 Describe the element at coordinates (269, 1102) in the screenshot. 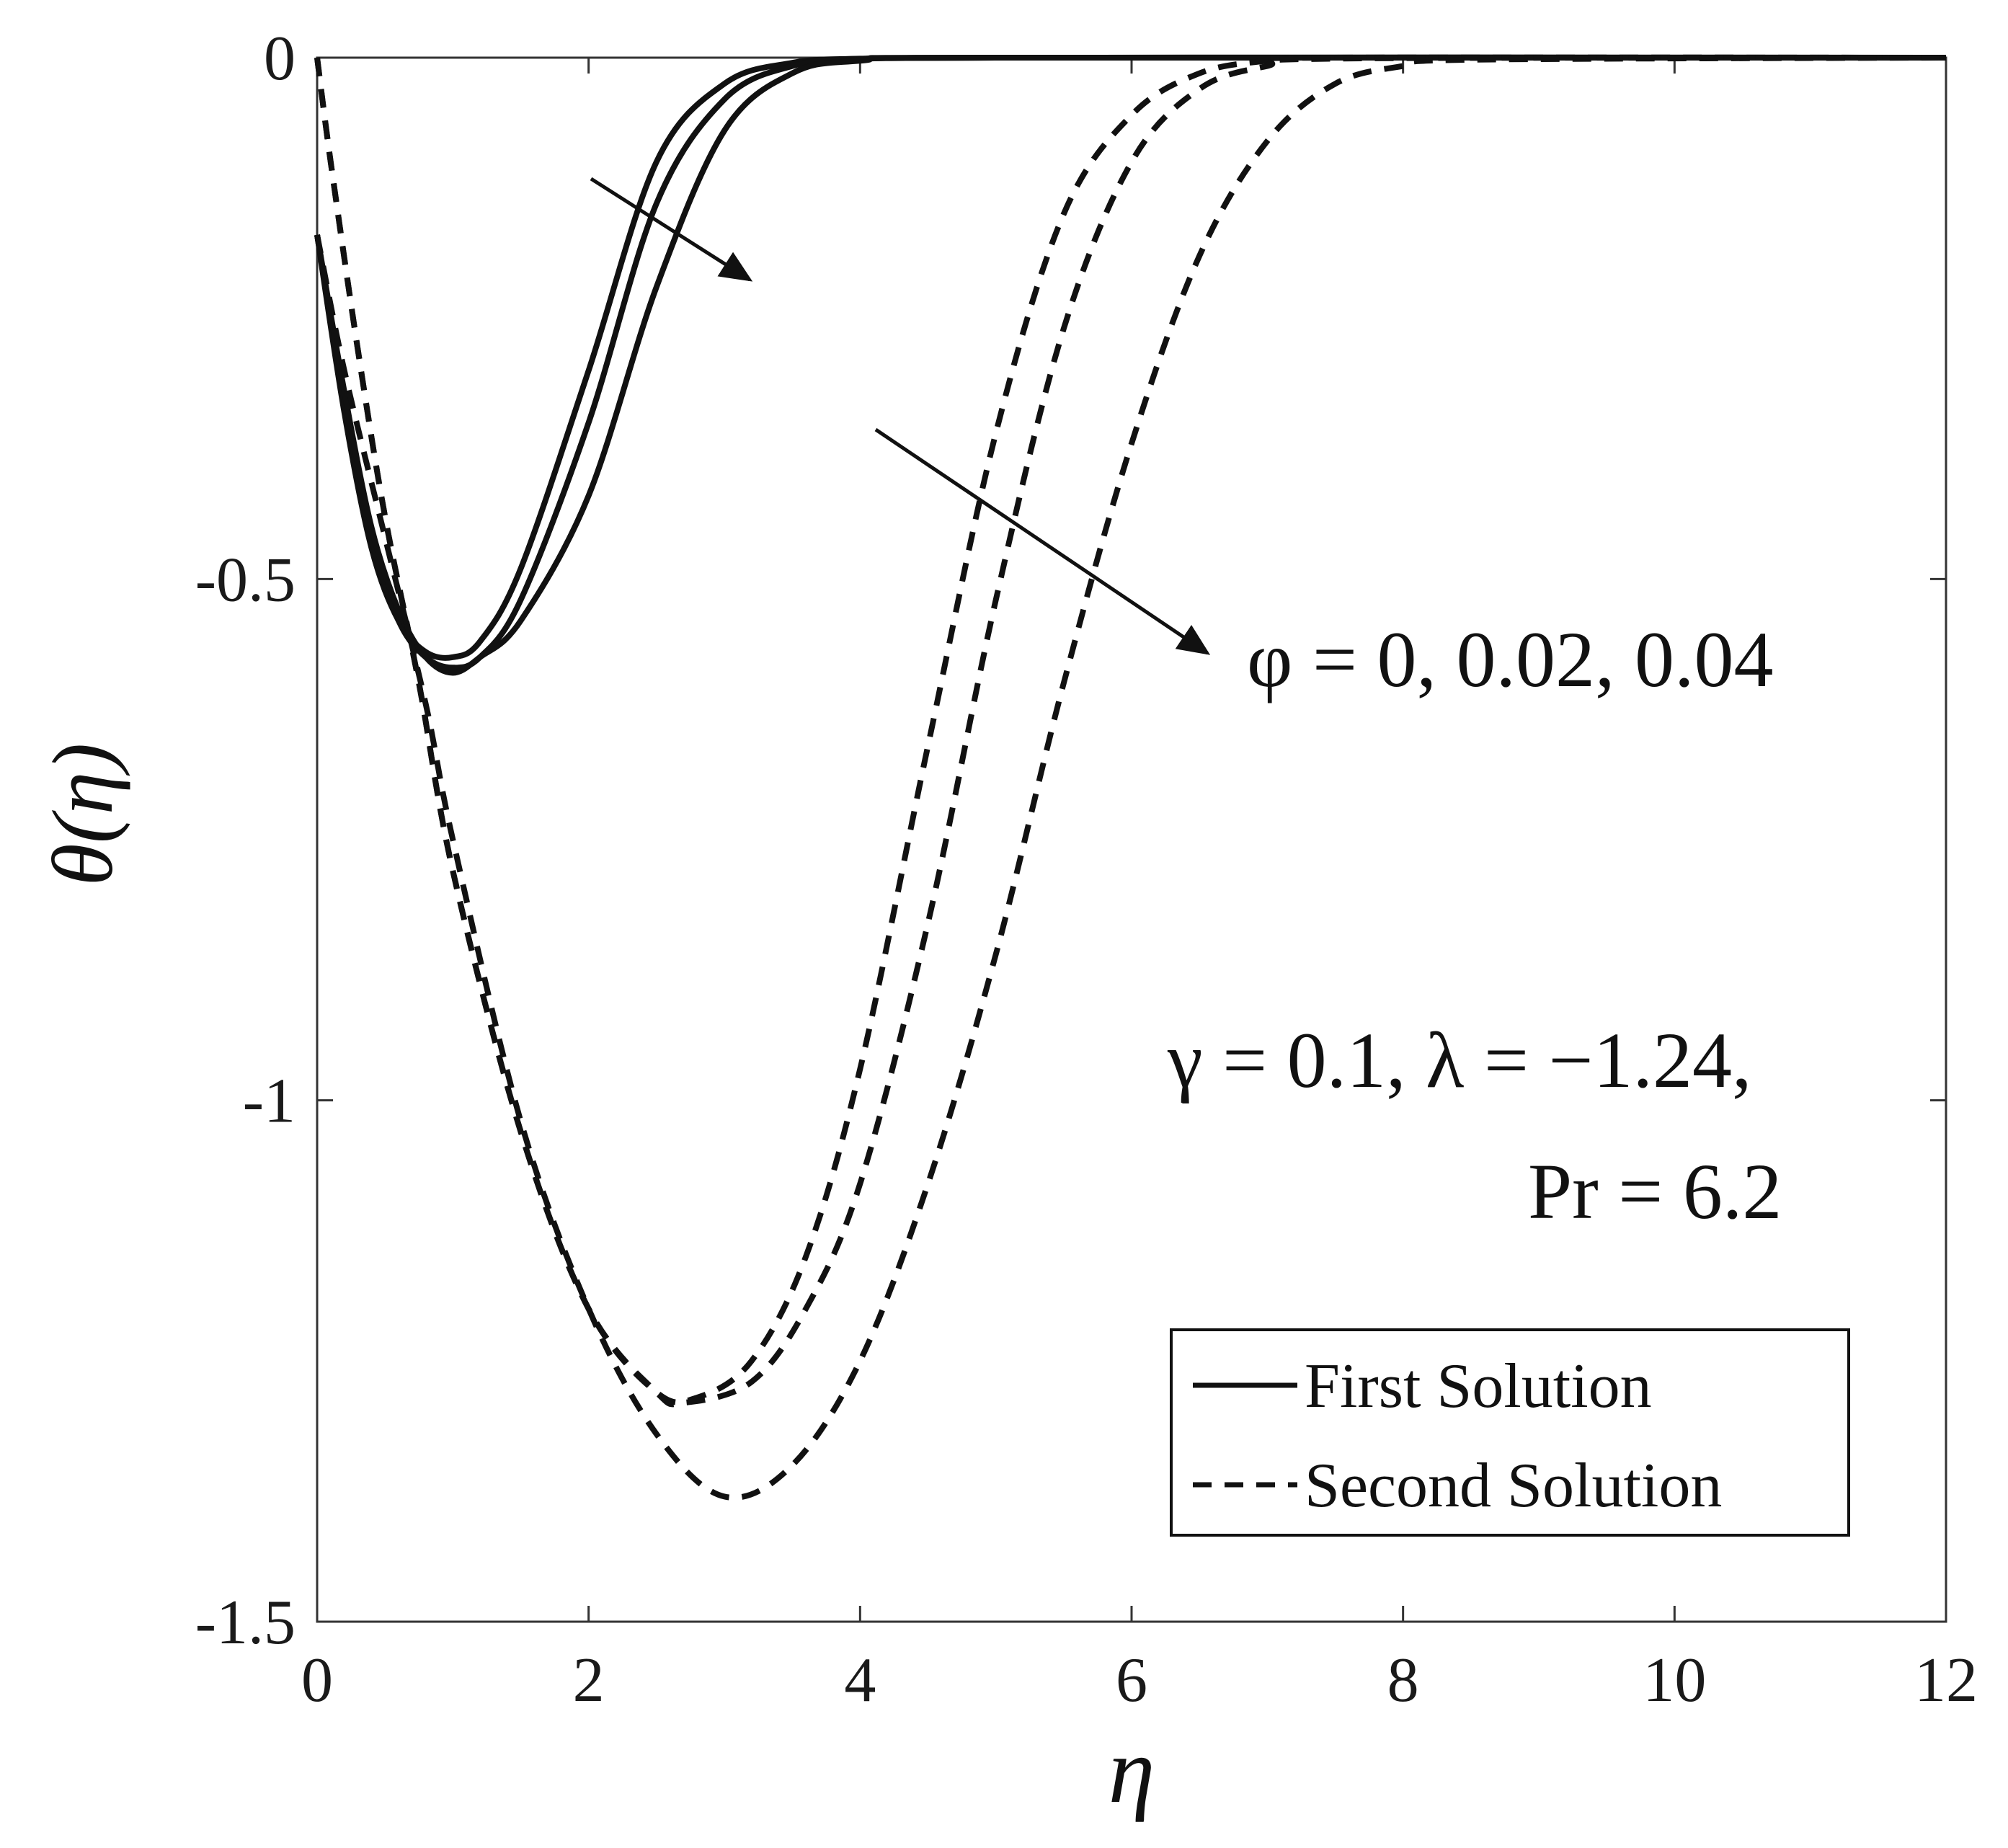

I see `y-tick-label: -1` at that location.